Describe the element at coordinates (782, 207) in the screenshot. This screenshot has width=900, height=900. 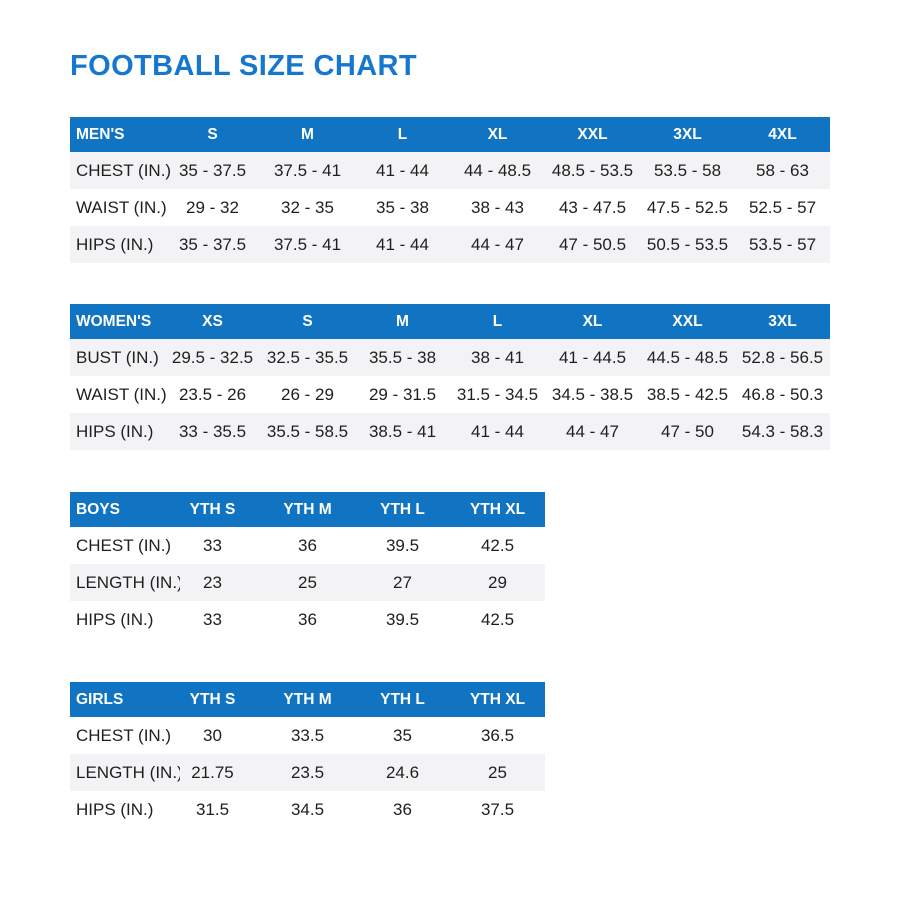
I see `size-value: 52.5 - 57` at that location.